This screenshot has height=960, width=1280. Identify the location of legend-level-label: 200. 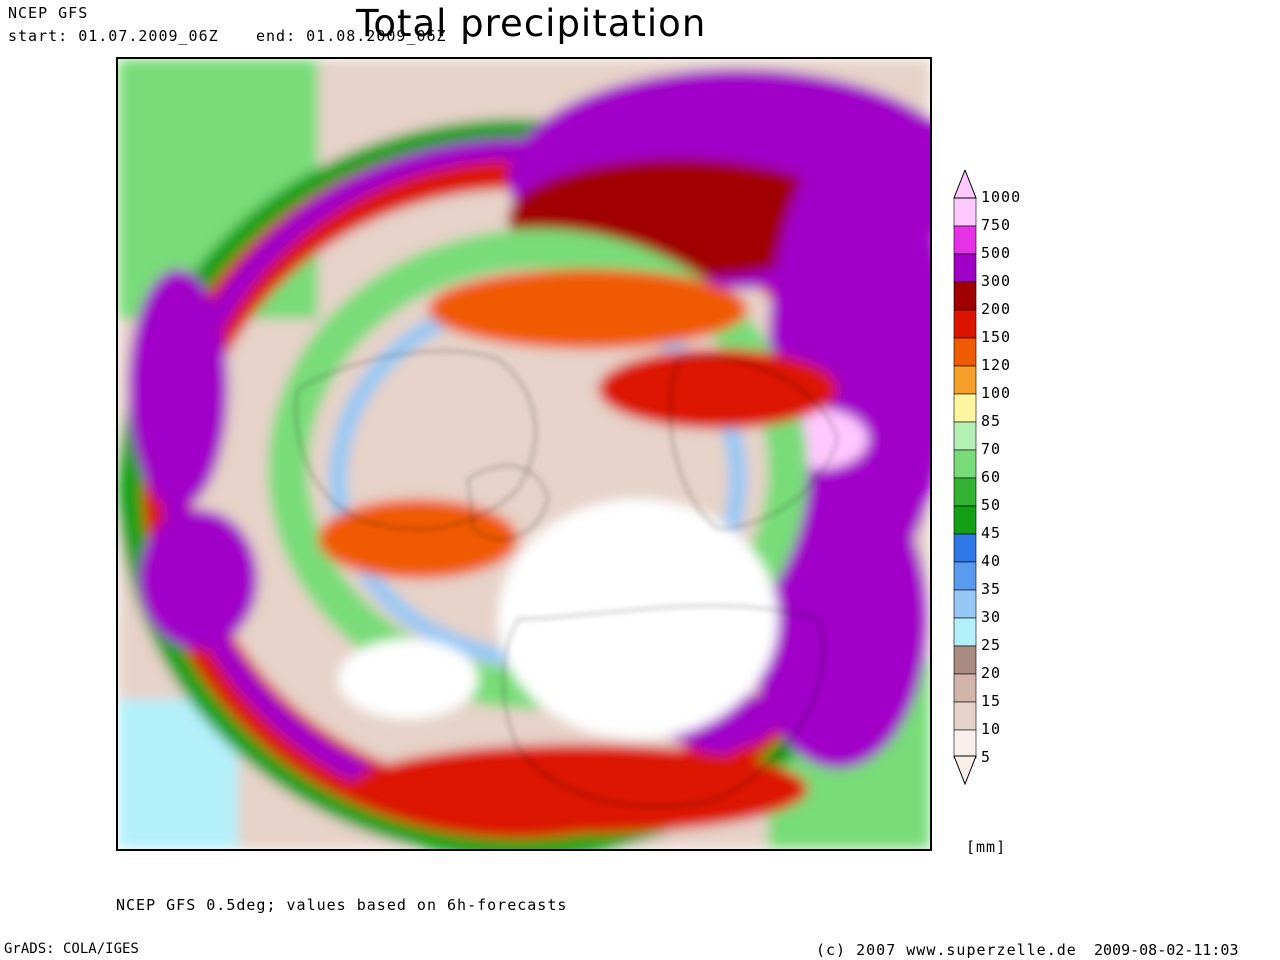
(996, 309).